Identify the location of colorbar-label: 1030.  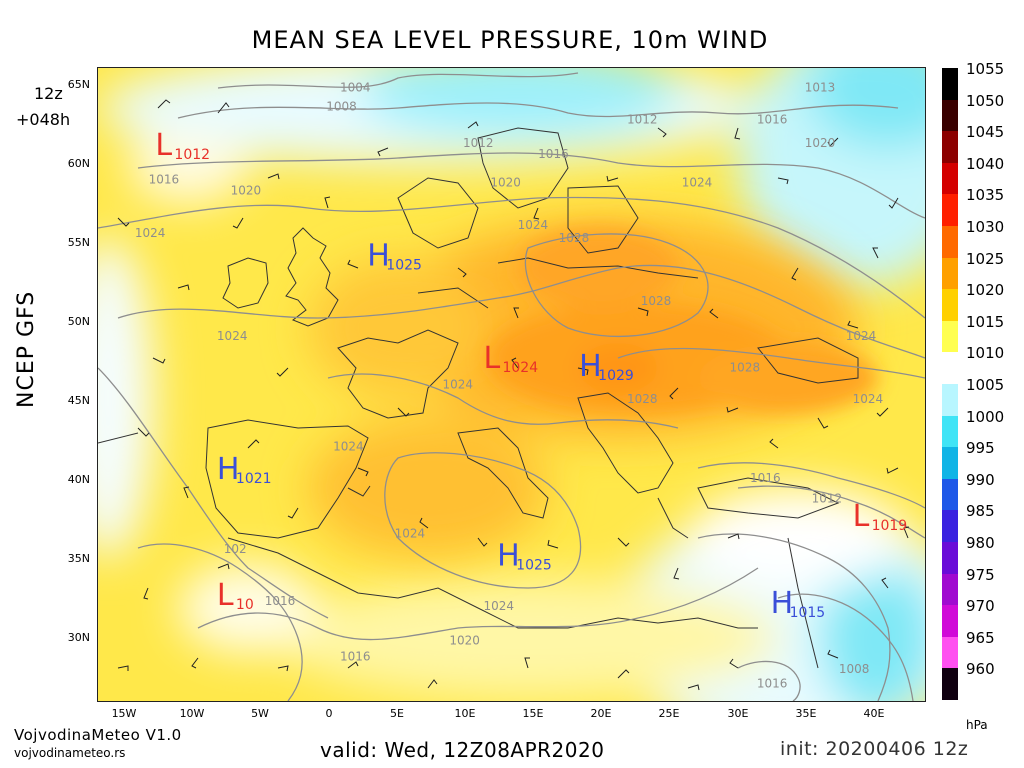
(985, 227).